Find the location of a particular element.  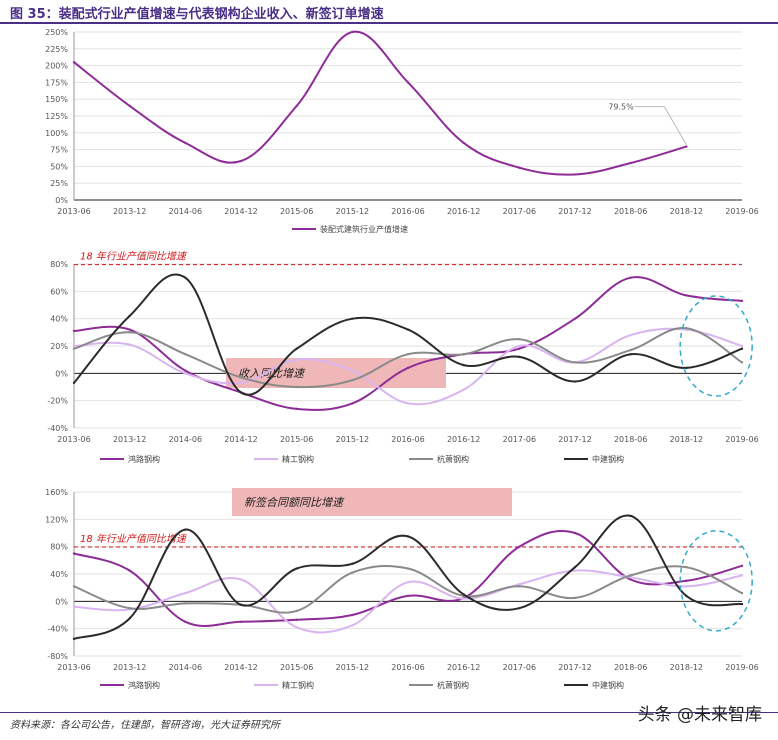

x-tick-label: 2014-12 is located at coordinates (240, 211).